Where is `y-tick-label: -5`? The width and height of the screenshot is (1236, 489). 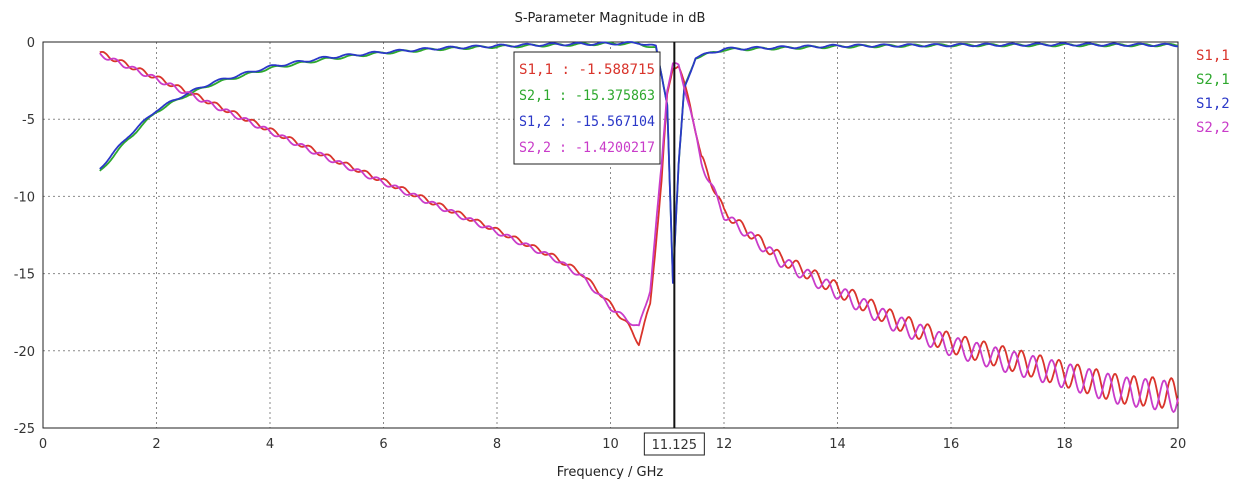
y-tick-label: -5 is located at coordinates (28, 120).